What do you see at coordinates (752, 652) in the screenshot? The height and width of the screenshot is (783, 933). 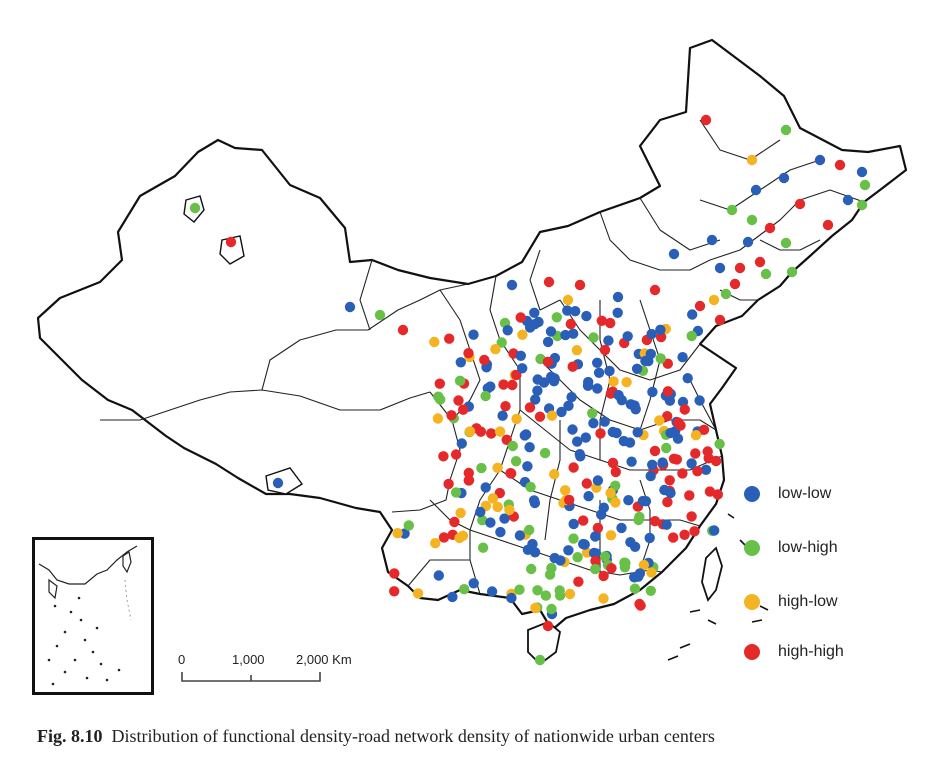 I see `legend-swatch` at bounding box center [752, 652].